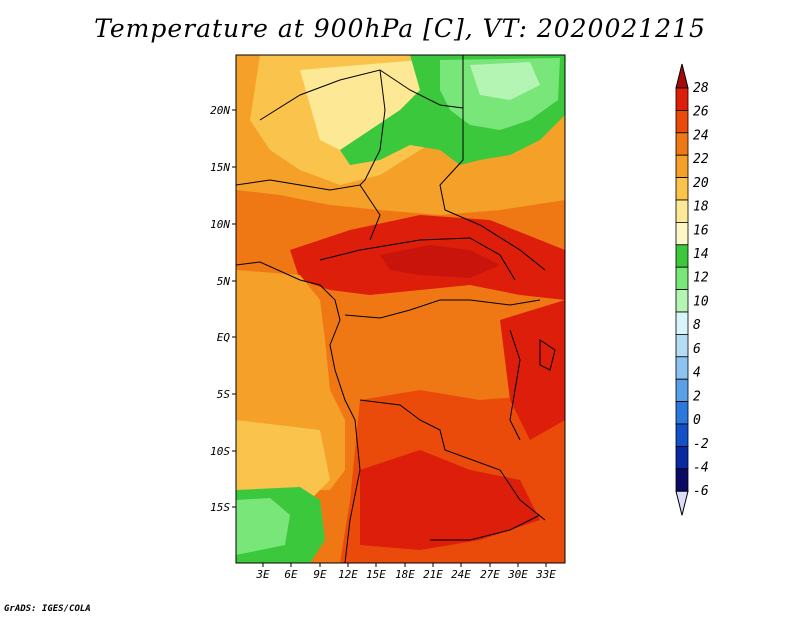 The height and width of the screenshot is (618, 800). What do you see at coordinates (224, 394) in the screenshot?
I see `lat-label: 5S` at bounding box center [224, 394].